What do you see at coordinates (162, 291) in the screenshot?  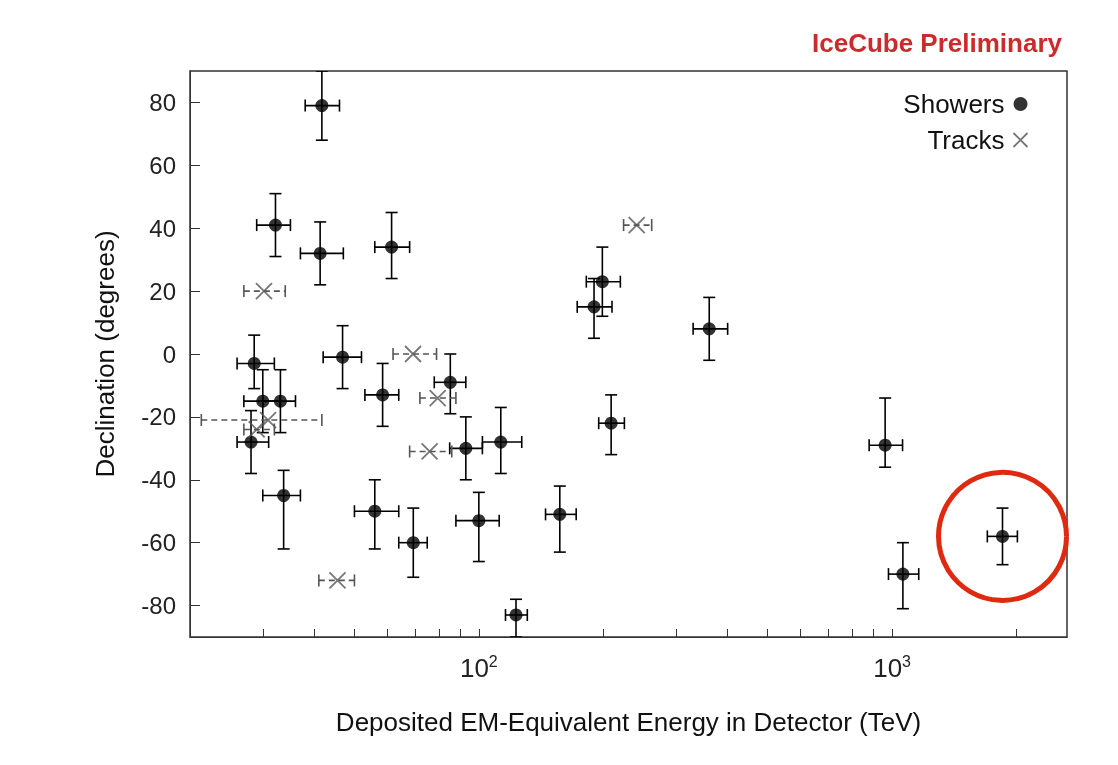 I see `y-tick-label: 20` at bounding box center [162, 291].